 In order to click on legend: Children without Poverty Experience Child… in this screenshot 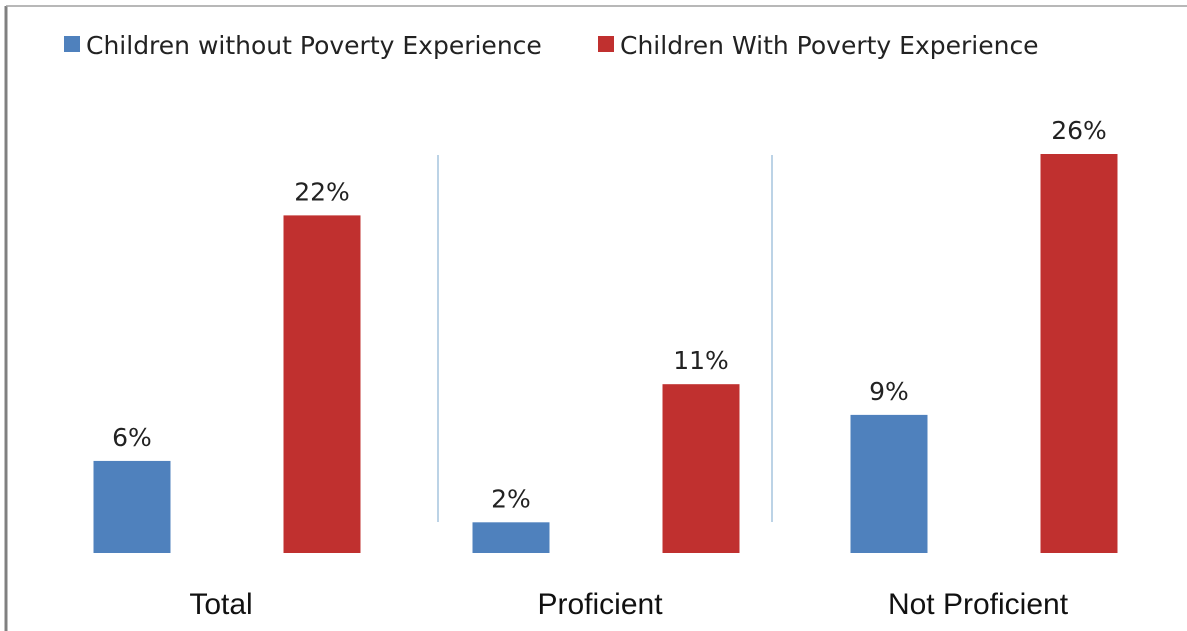, I will do `click(551, 45)`.